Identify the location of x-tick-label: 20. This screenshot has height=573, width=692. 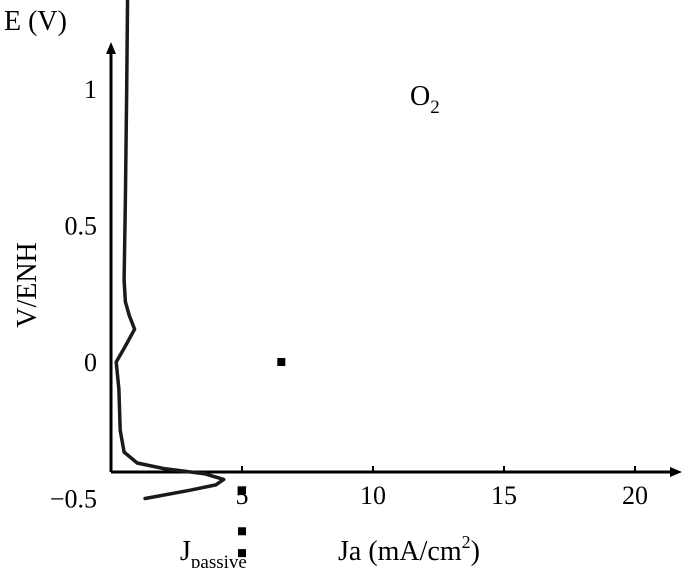
(635, 495).